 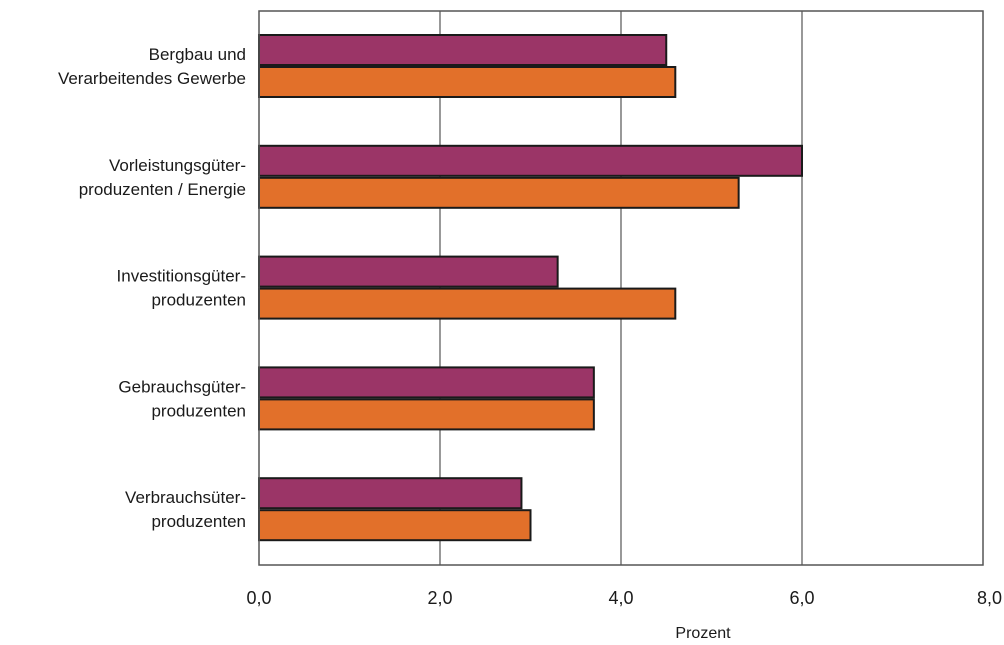 I want to click on category-label: Verbrauchsüter-, so click(x=185, y=497).